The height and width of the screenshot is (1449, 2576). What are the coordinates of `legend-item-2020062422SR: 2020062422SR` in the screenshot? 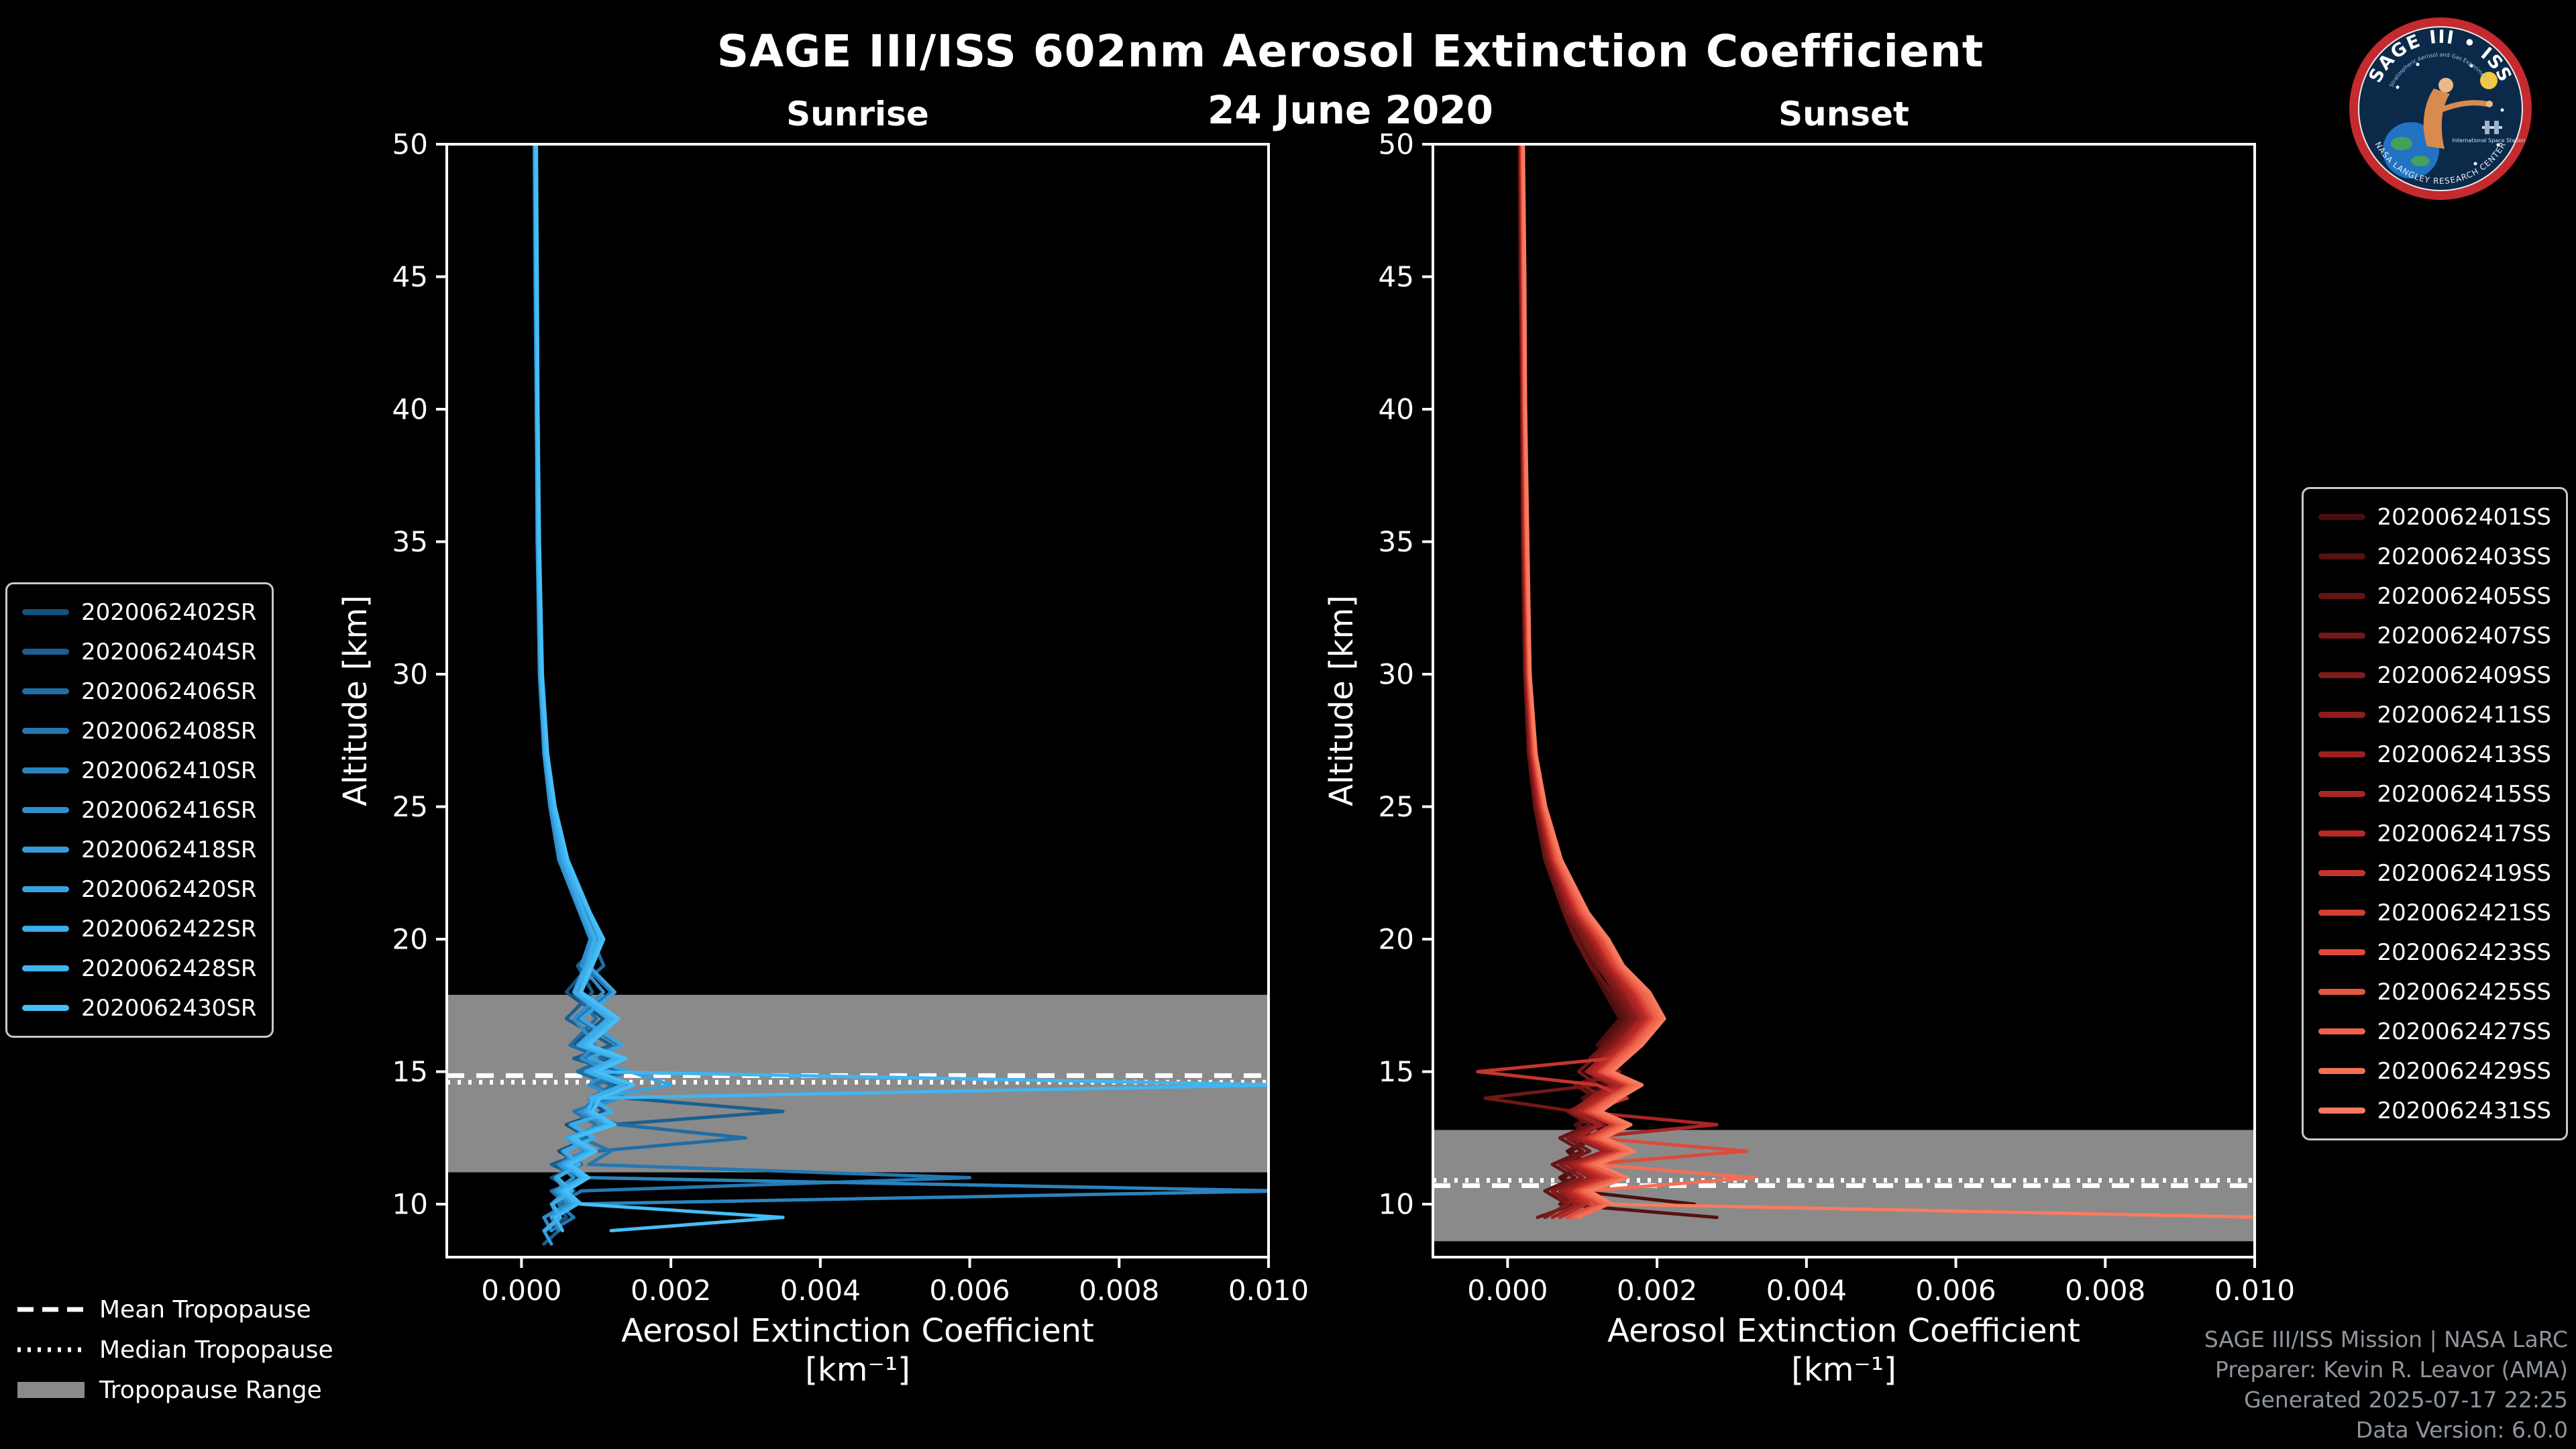 It's located at (139, 929).